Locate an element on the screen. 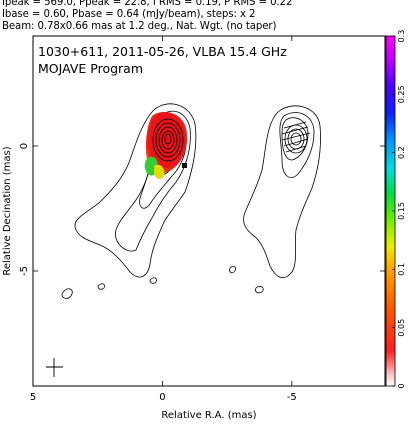 Image resolution: width=409 pixels, height=424 pixels. colorbar-ticks: 0 0.05 0.1 0.15 0.2 0.25 0.3 is located at coordinates (399, 209).